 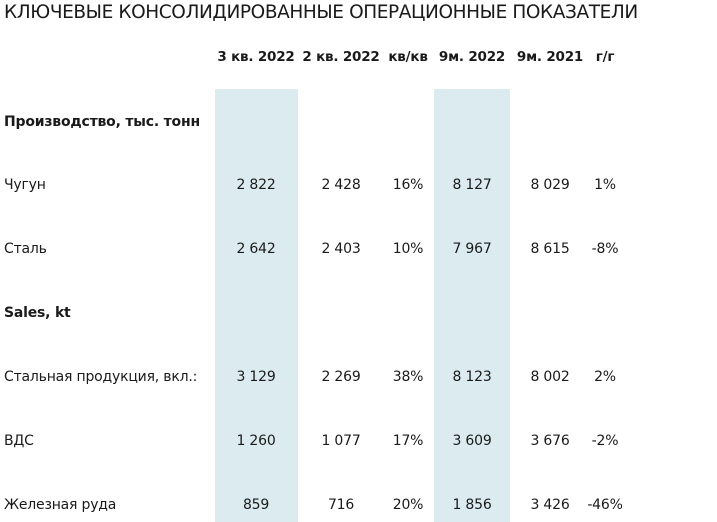 I want to click on table-cell: 7 967, so click(x=472, y=249).